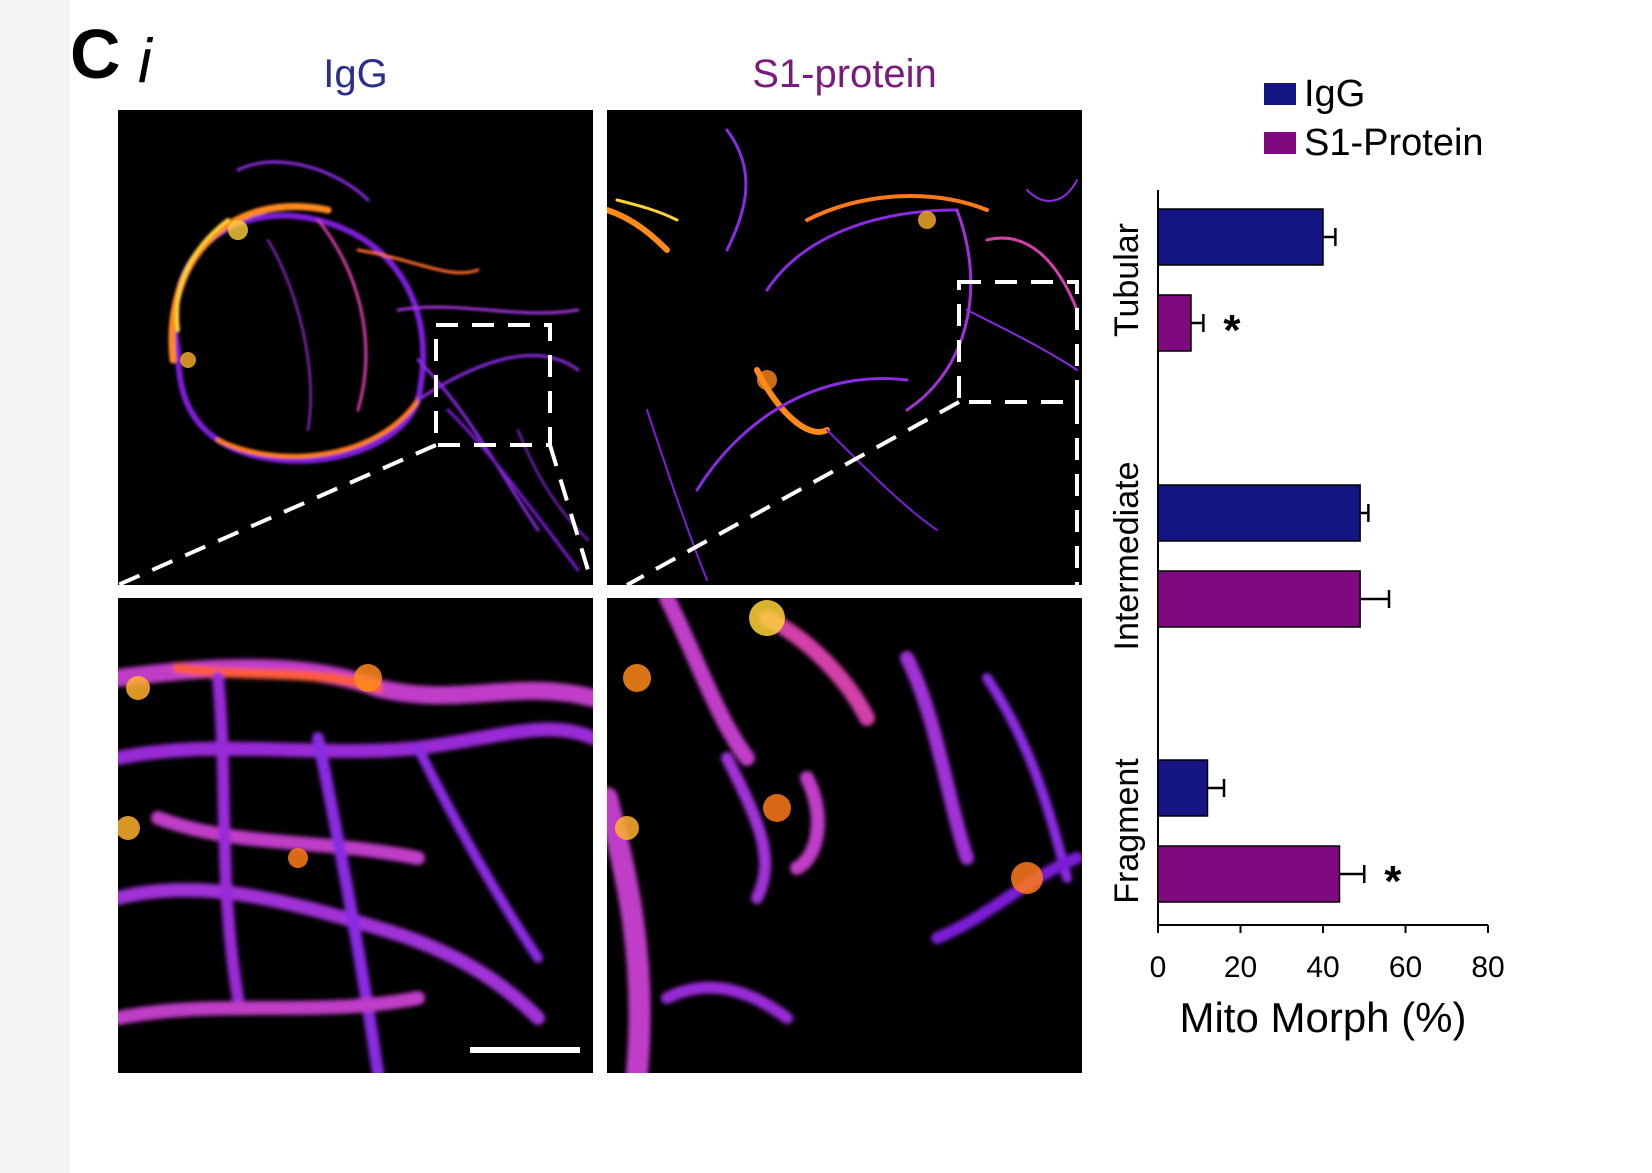 The height and width of the screenshot is (1173, 1652). What do you see at coordinates (1280, 94) in the screenshot?
I see `legend-swatch-igg` at bounding box center [1280, 94].